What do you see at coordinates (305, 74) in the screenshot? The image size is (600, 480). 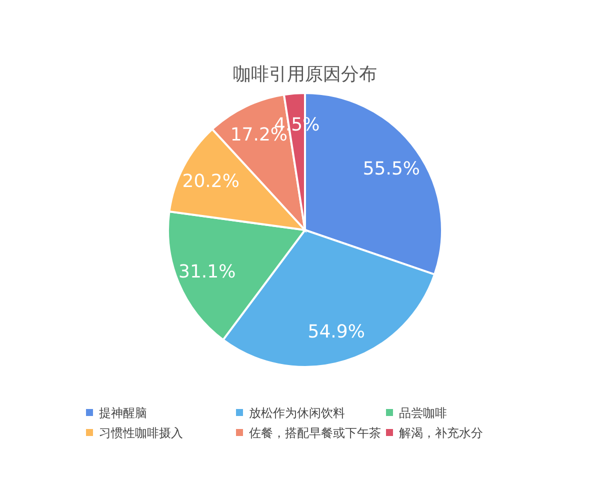 I see `chart-title: 咖啡引用原因分布` at bounding box center [305, 74].